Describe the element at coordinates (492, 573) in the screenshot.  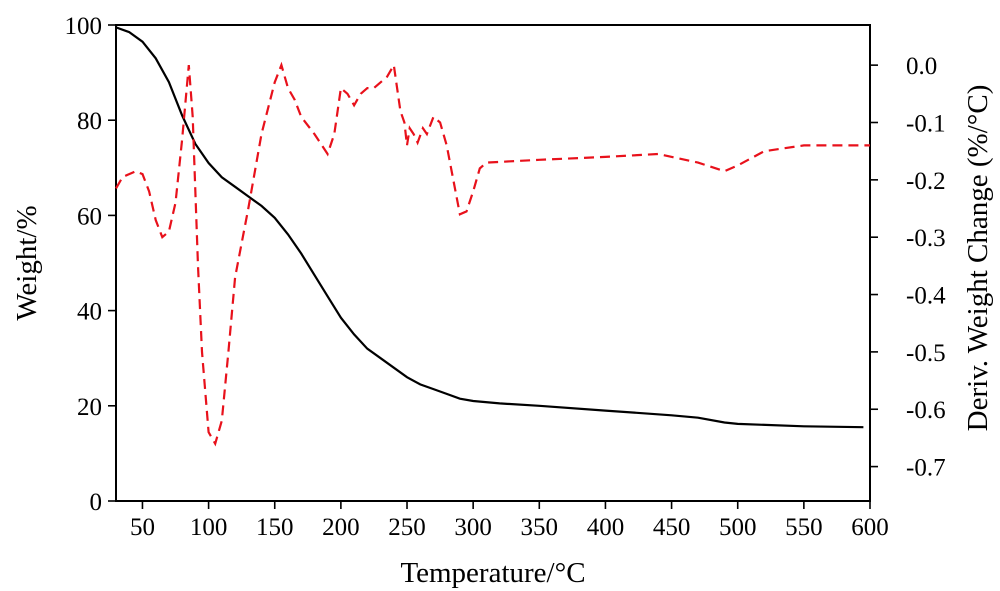
I see `x-axis-title: Temperature/°C` at that location.